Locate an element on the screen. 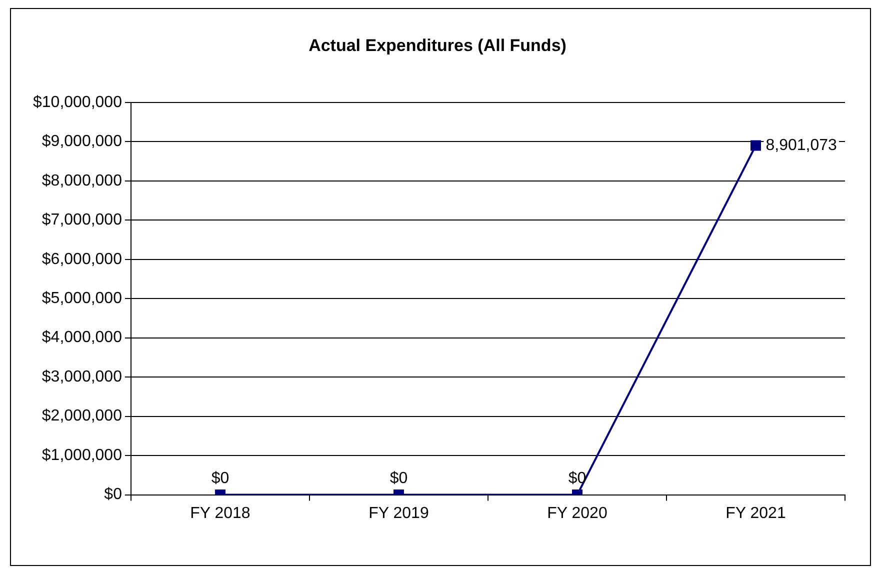  data-label: 8,901,073 is located at coordinates (802, 145).